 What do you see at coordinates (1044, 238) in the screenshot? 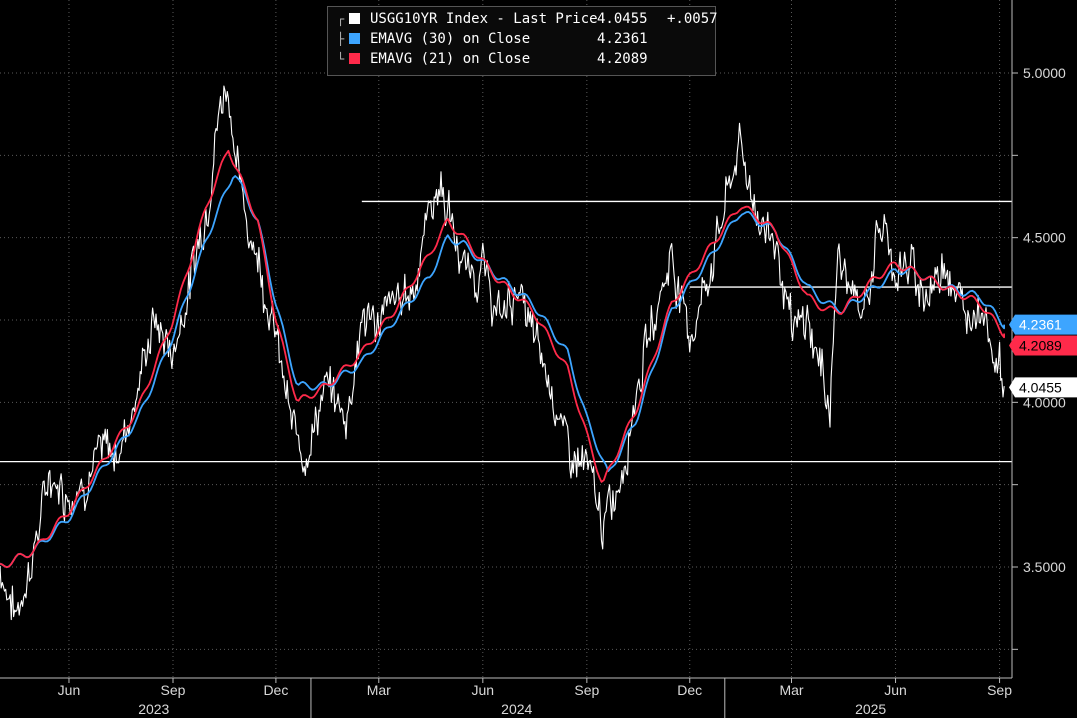
I see `y-tick-label: 4.5000` at bounding box center [1044, 238].